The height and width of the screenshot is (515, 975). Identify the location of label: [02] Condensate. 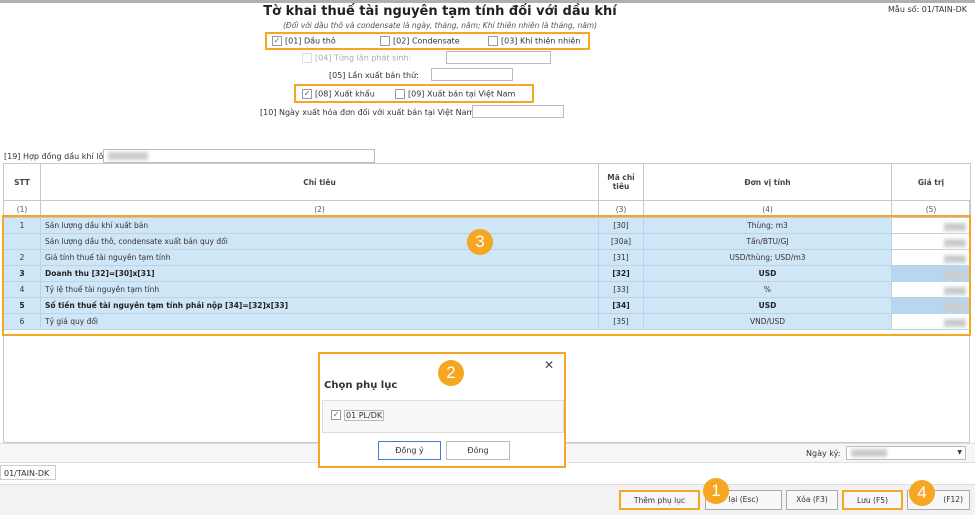
(426, 41).